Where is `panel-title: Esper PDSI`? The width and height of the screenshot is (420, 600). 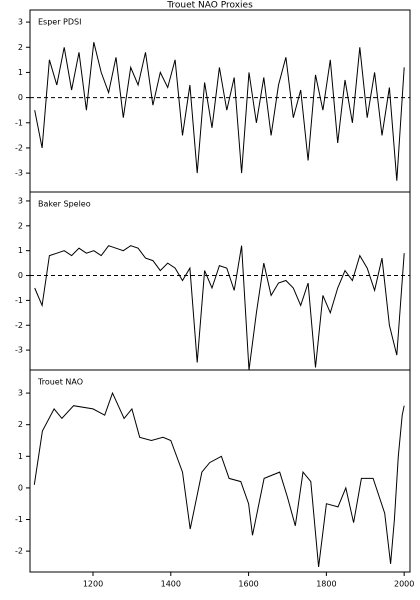
panel-title: Esper PDSI is located at coordinates (59, 22).